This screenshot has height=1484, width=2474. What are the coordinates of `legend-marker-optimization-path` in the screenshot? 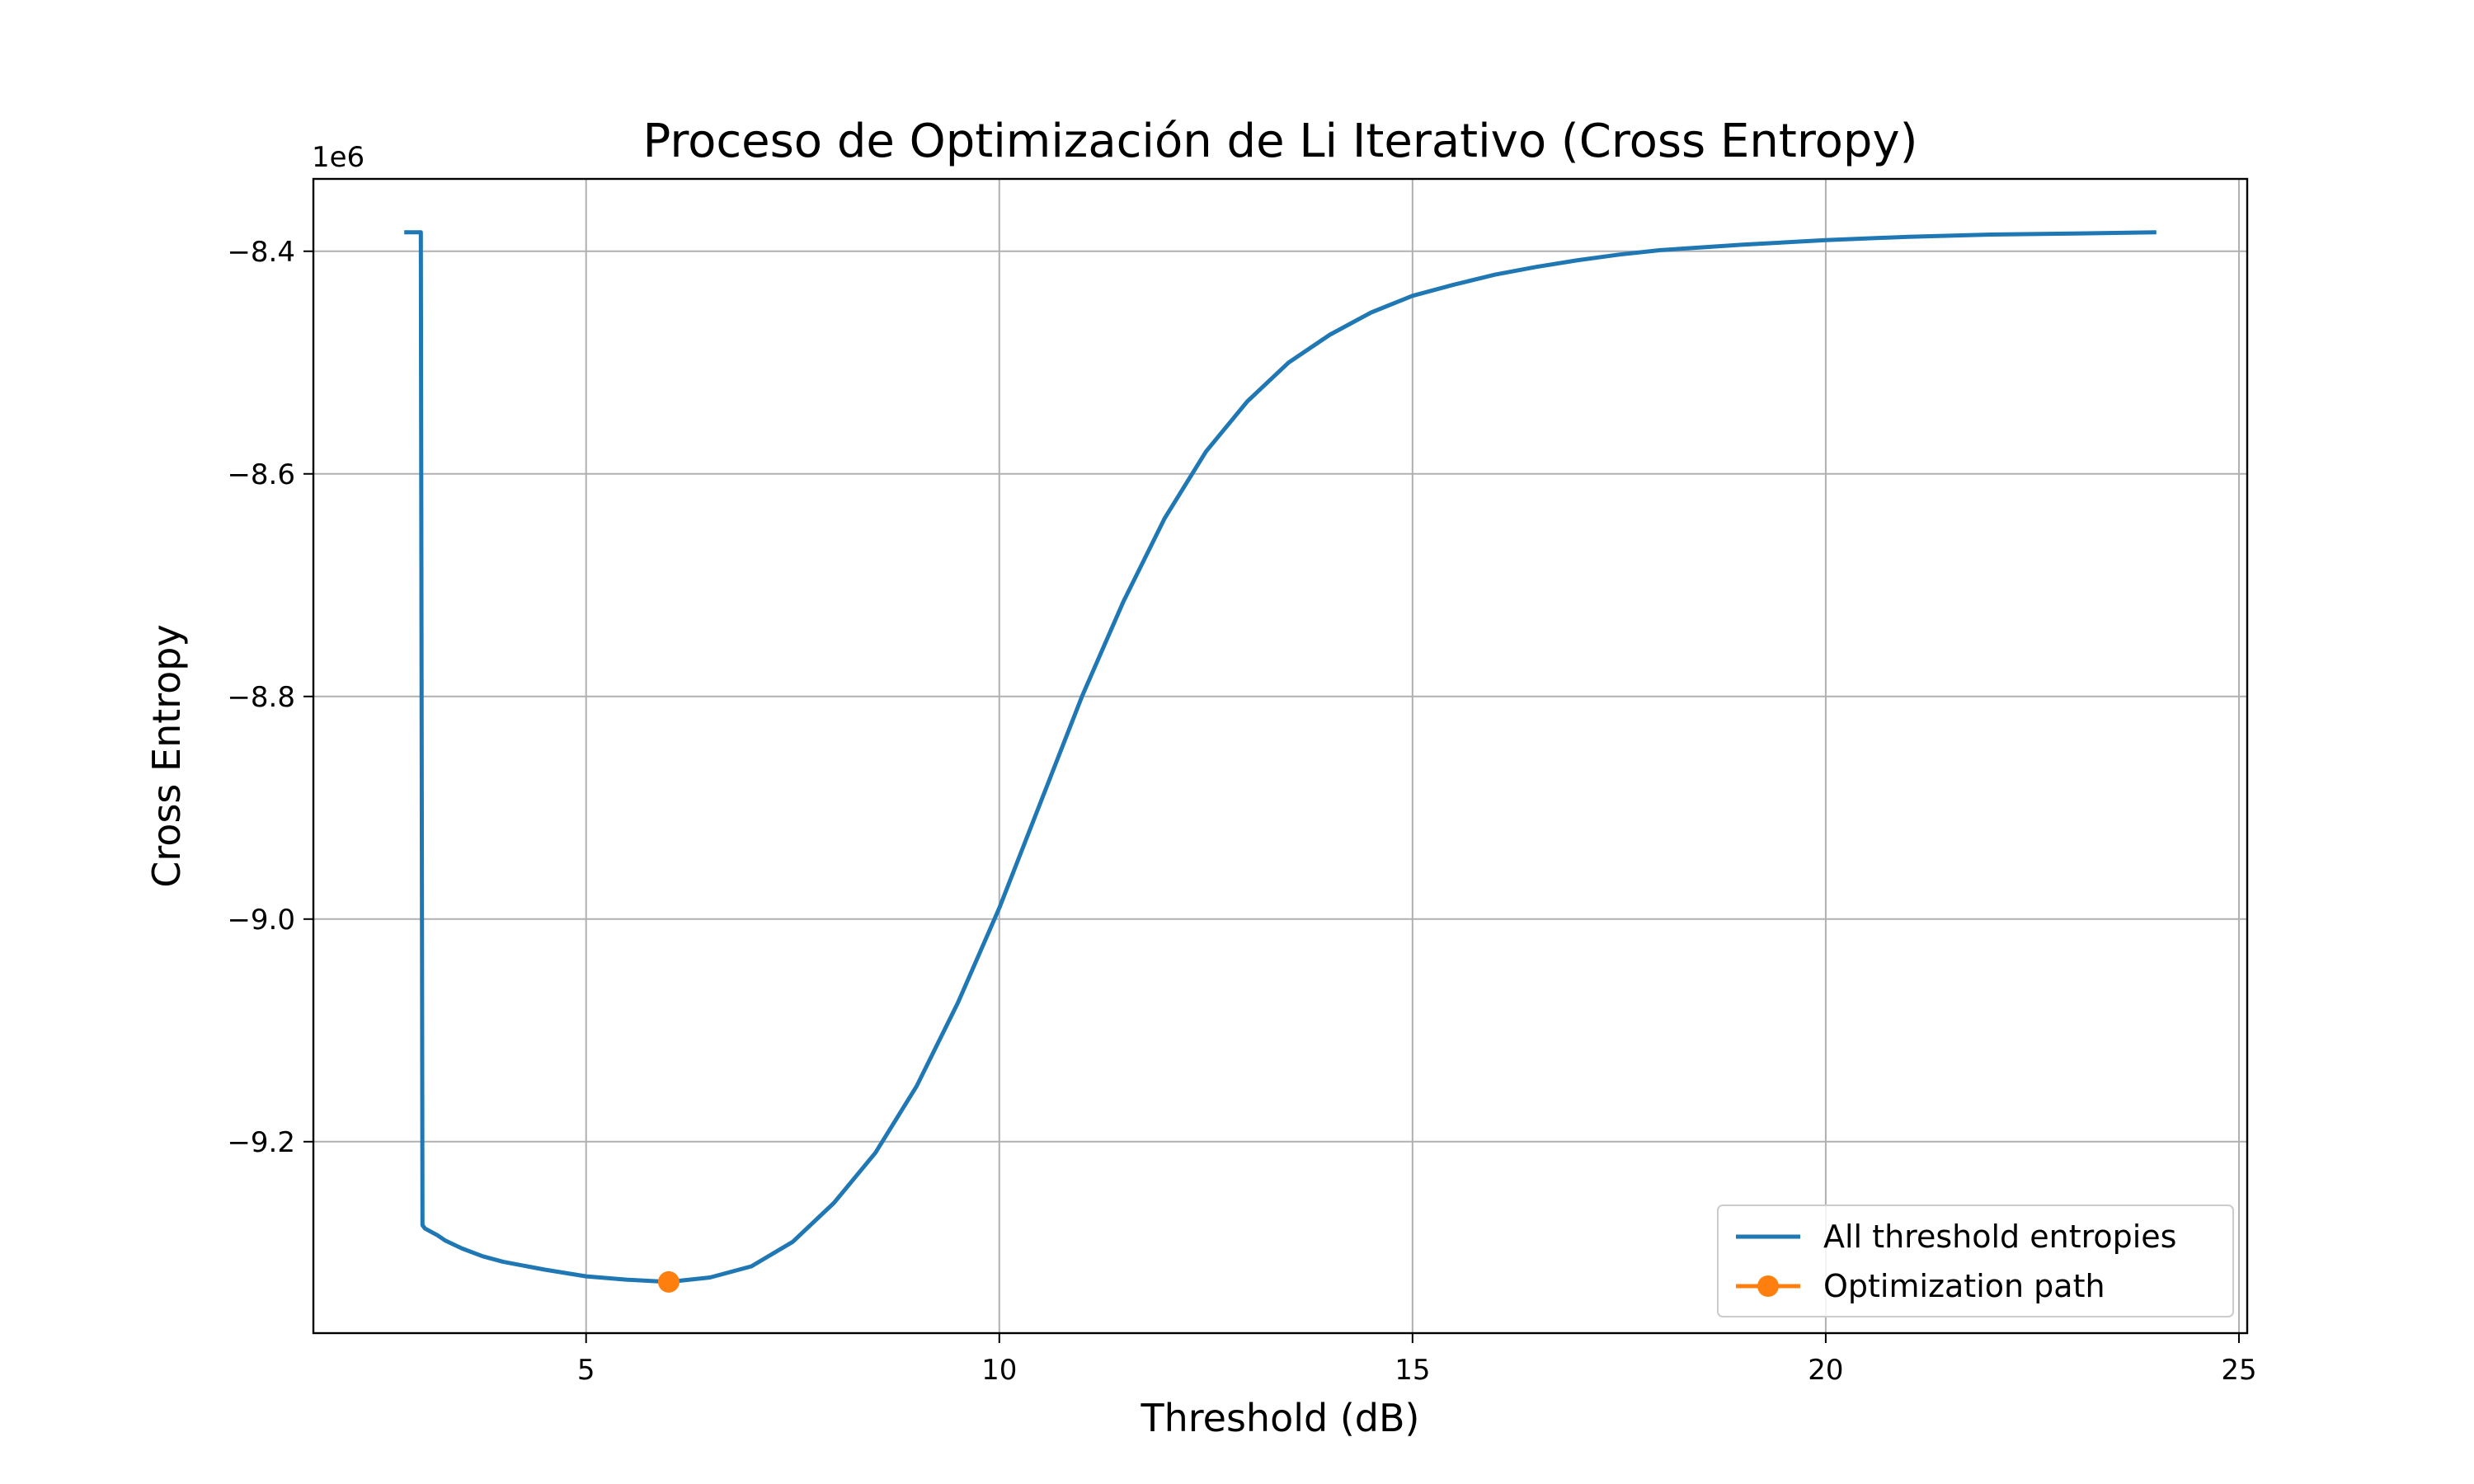 It's located at (1768, 1286).